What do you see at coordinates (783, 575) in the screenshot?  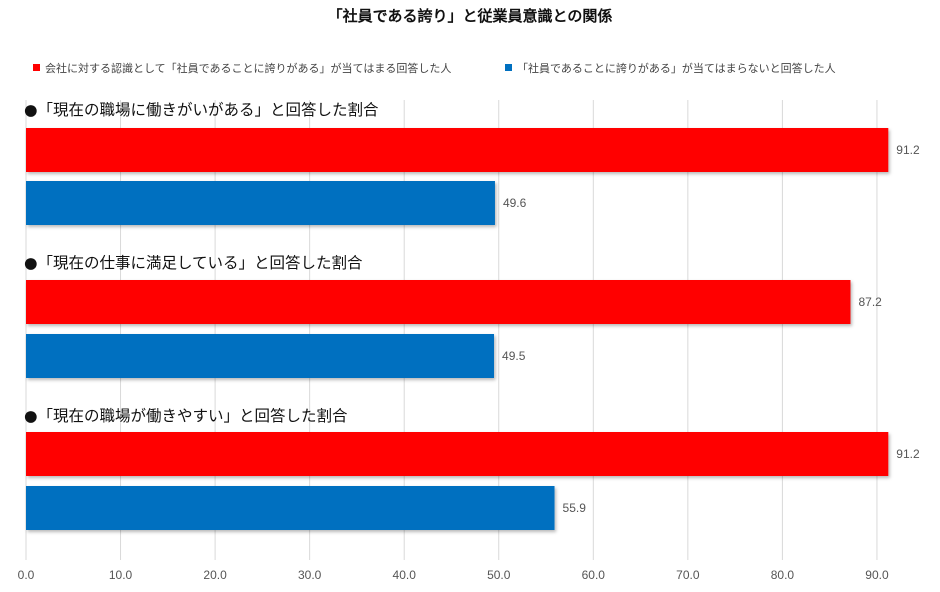 I see `x-tick-label: 80.0` at bounding box center [783, 575].